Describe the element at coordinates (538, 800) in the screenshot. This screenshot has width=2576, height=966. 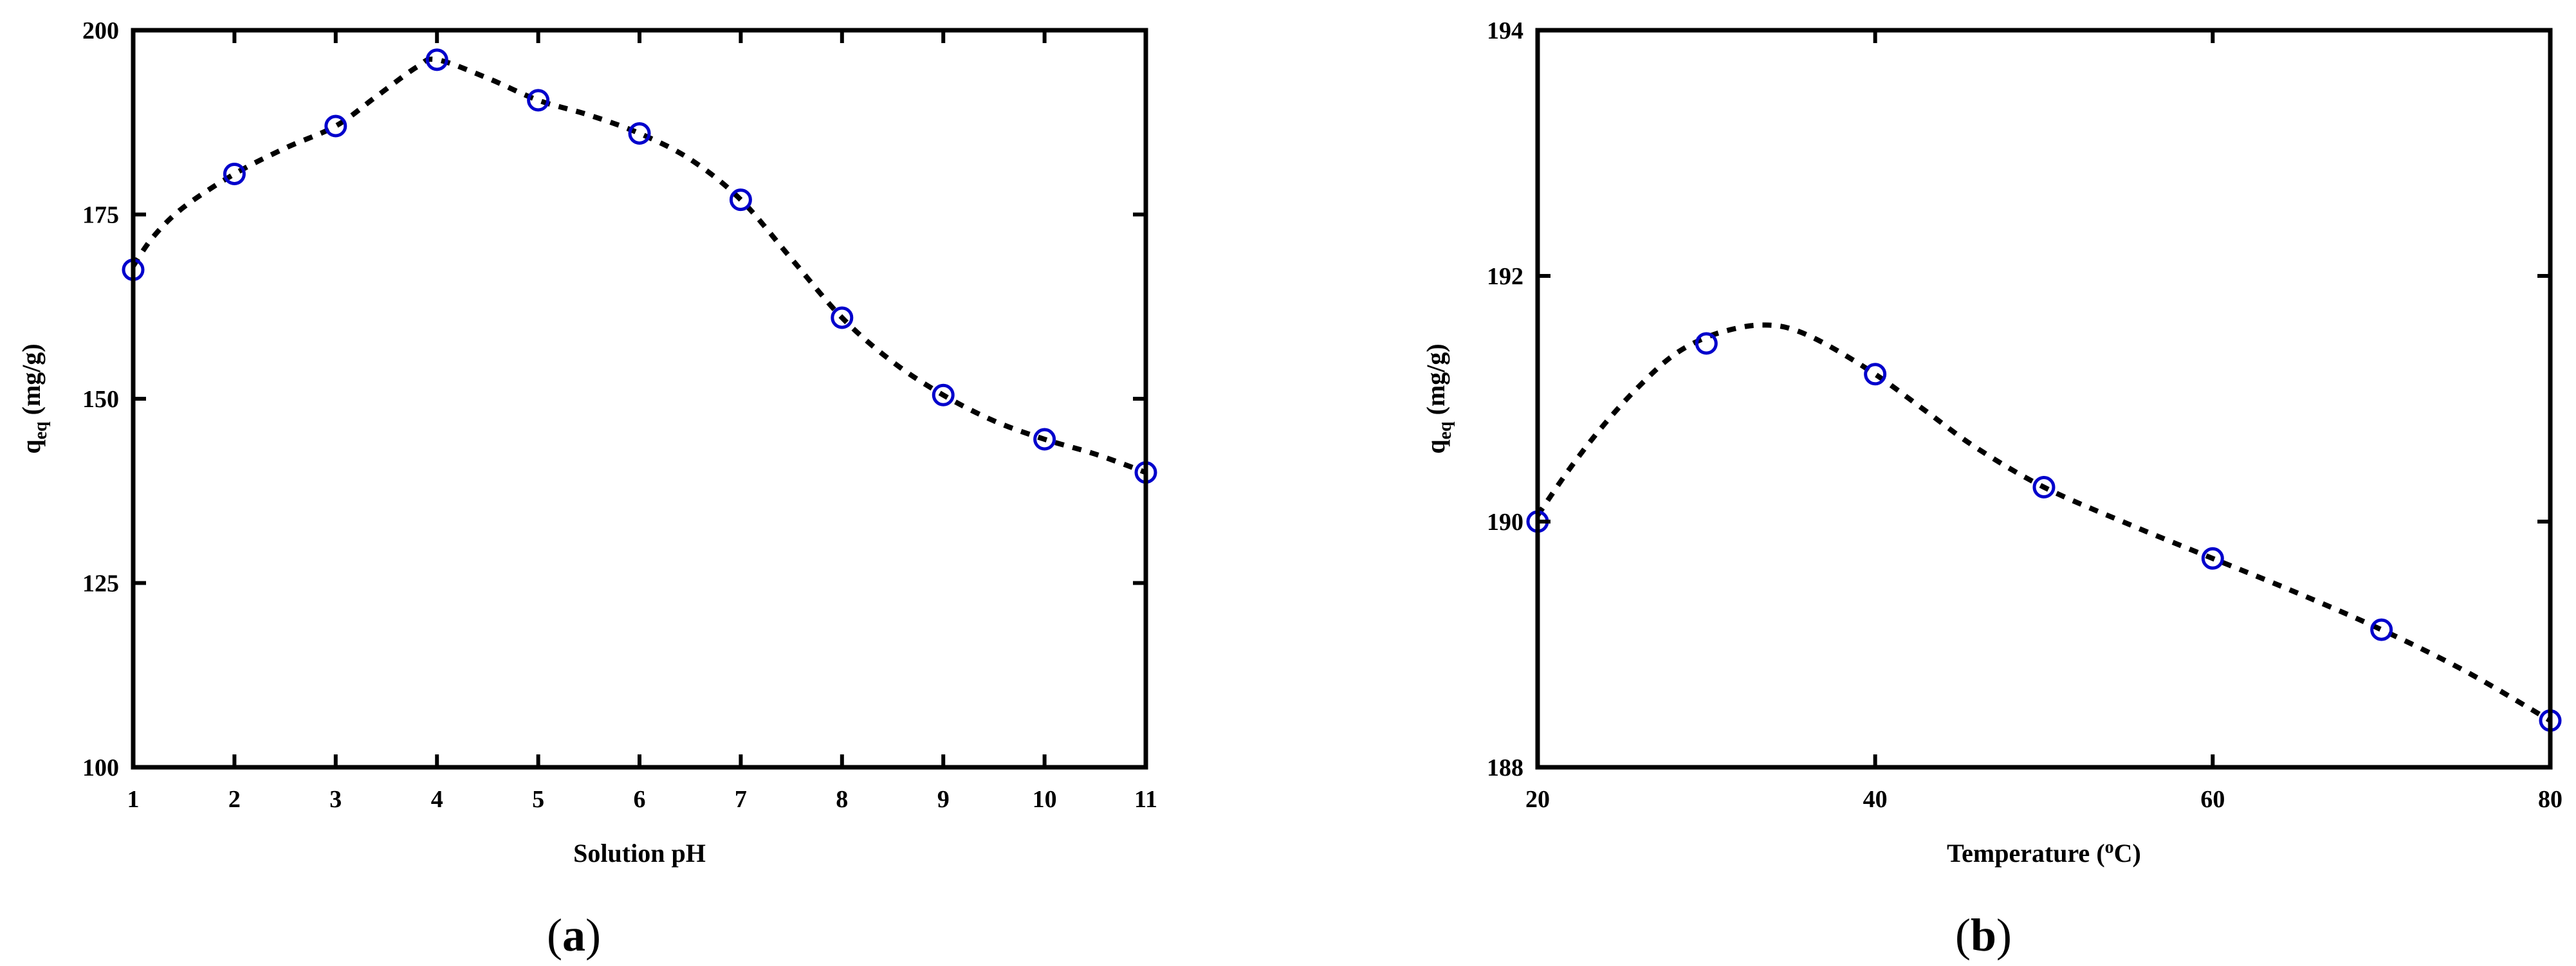
I see `x-tick-label: 5` at that location.